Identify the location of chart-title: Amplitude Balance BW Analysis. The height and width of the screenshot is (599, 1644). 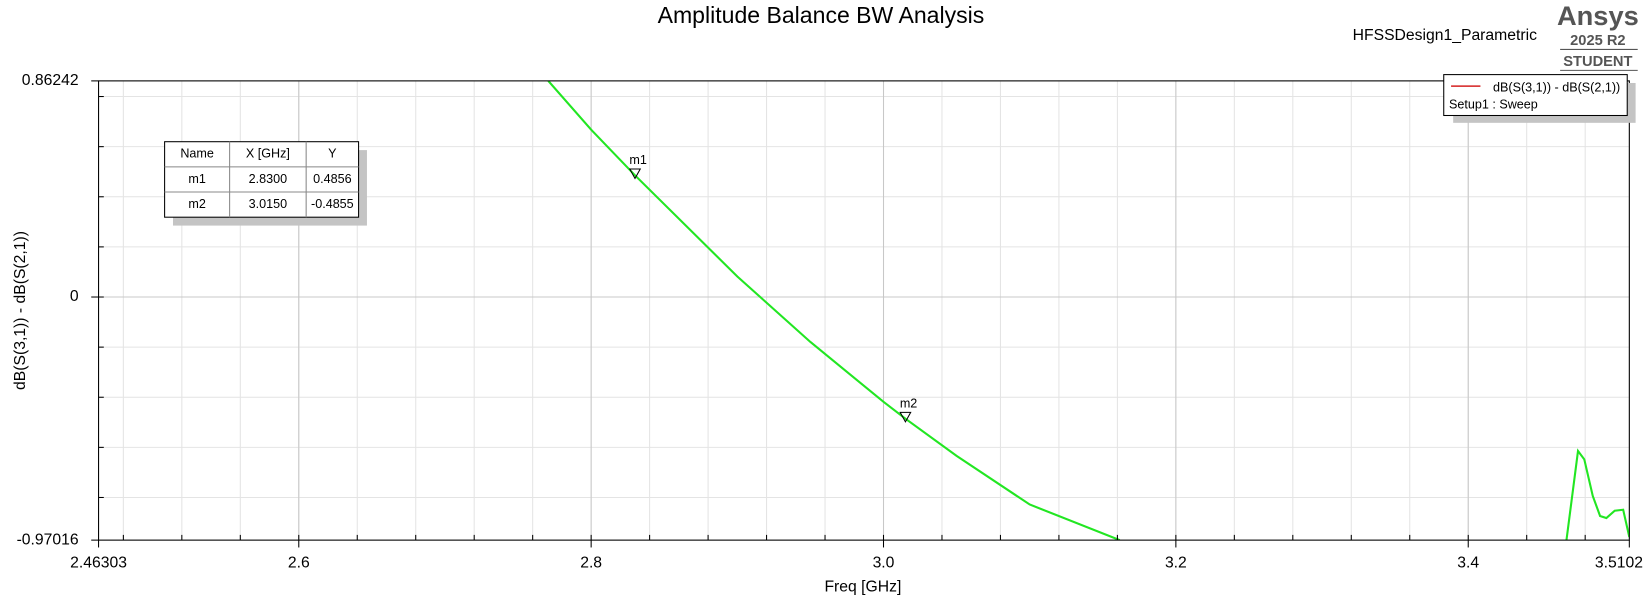
(821, 15).